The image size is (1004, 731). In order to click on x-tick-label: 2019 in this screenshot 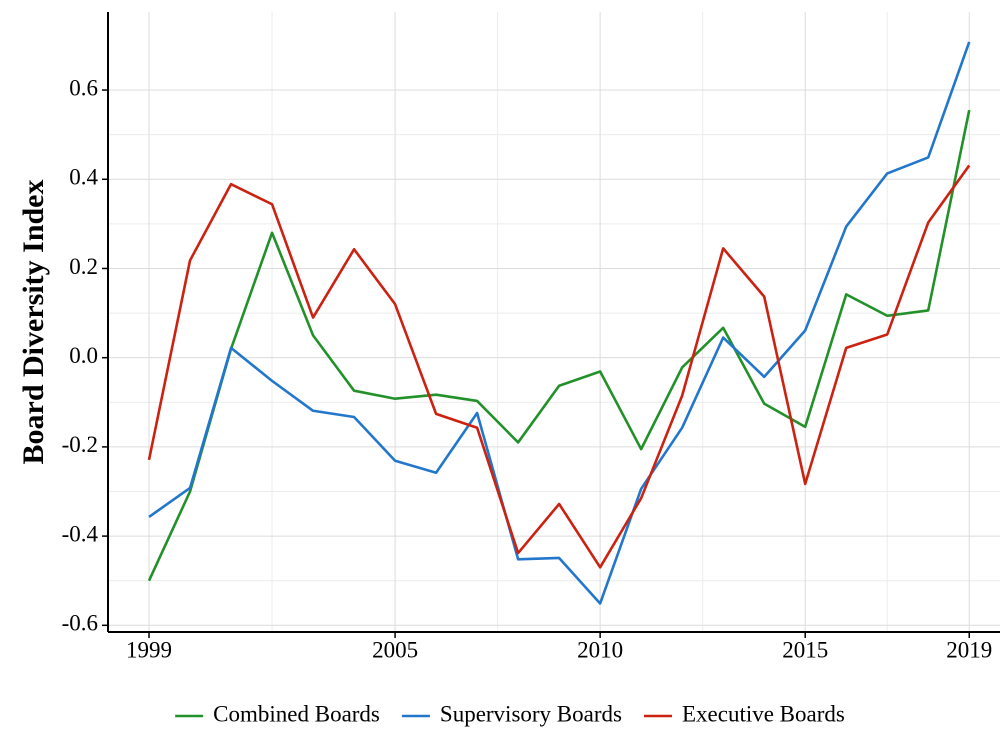, I will do `click(969, 649)`.